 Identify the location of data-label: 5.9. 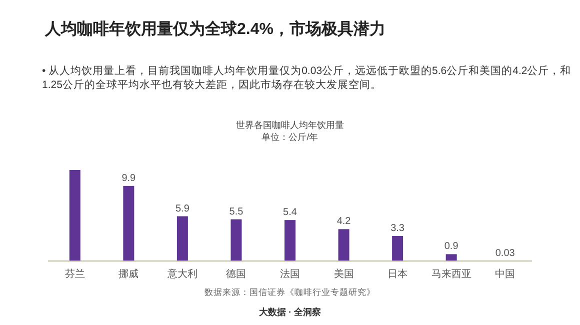
(182, 208).